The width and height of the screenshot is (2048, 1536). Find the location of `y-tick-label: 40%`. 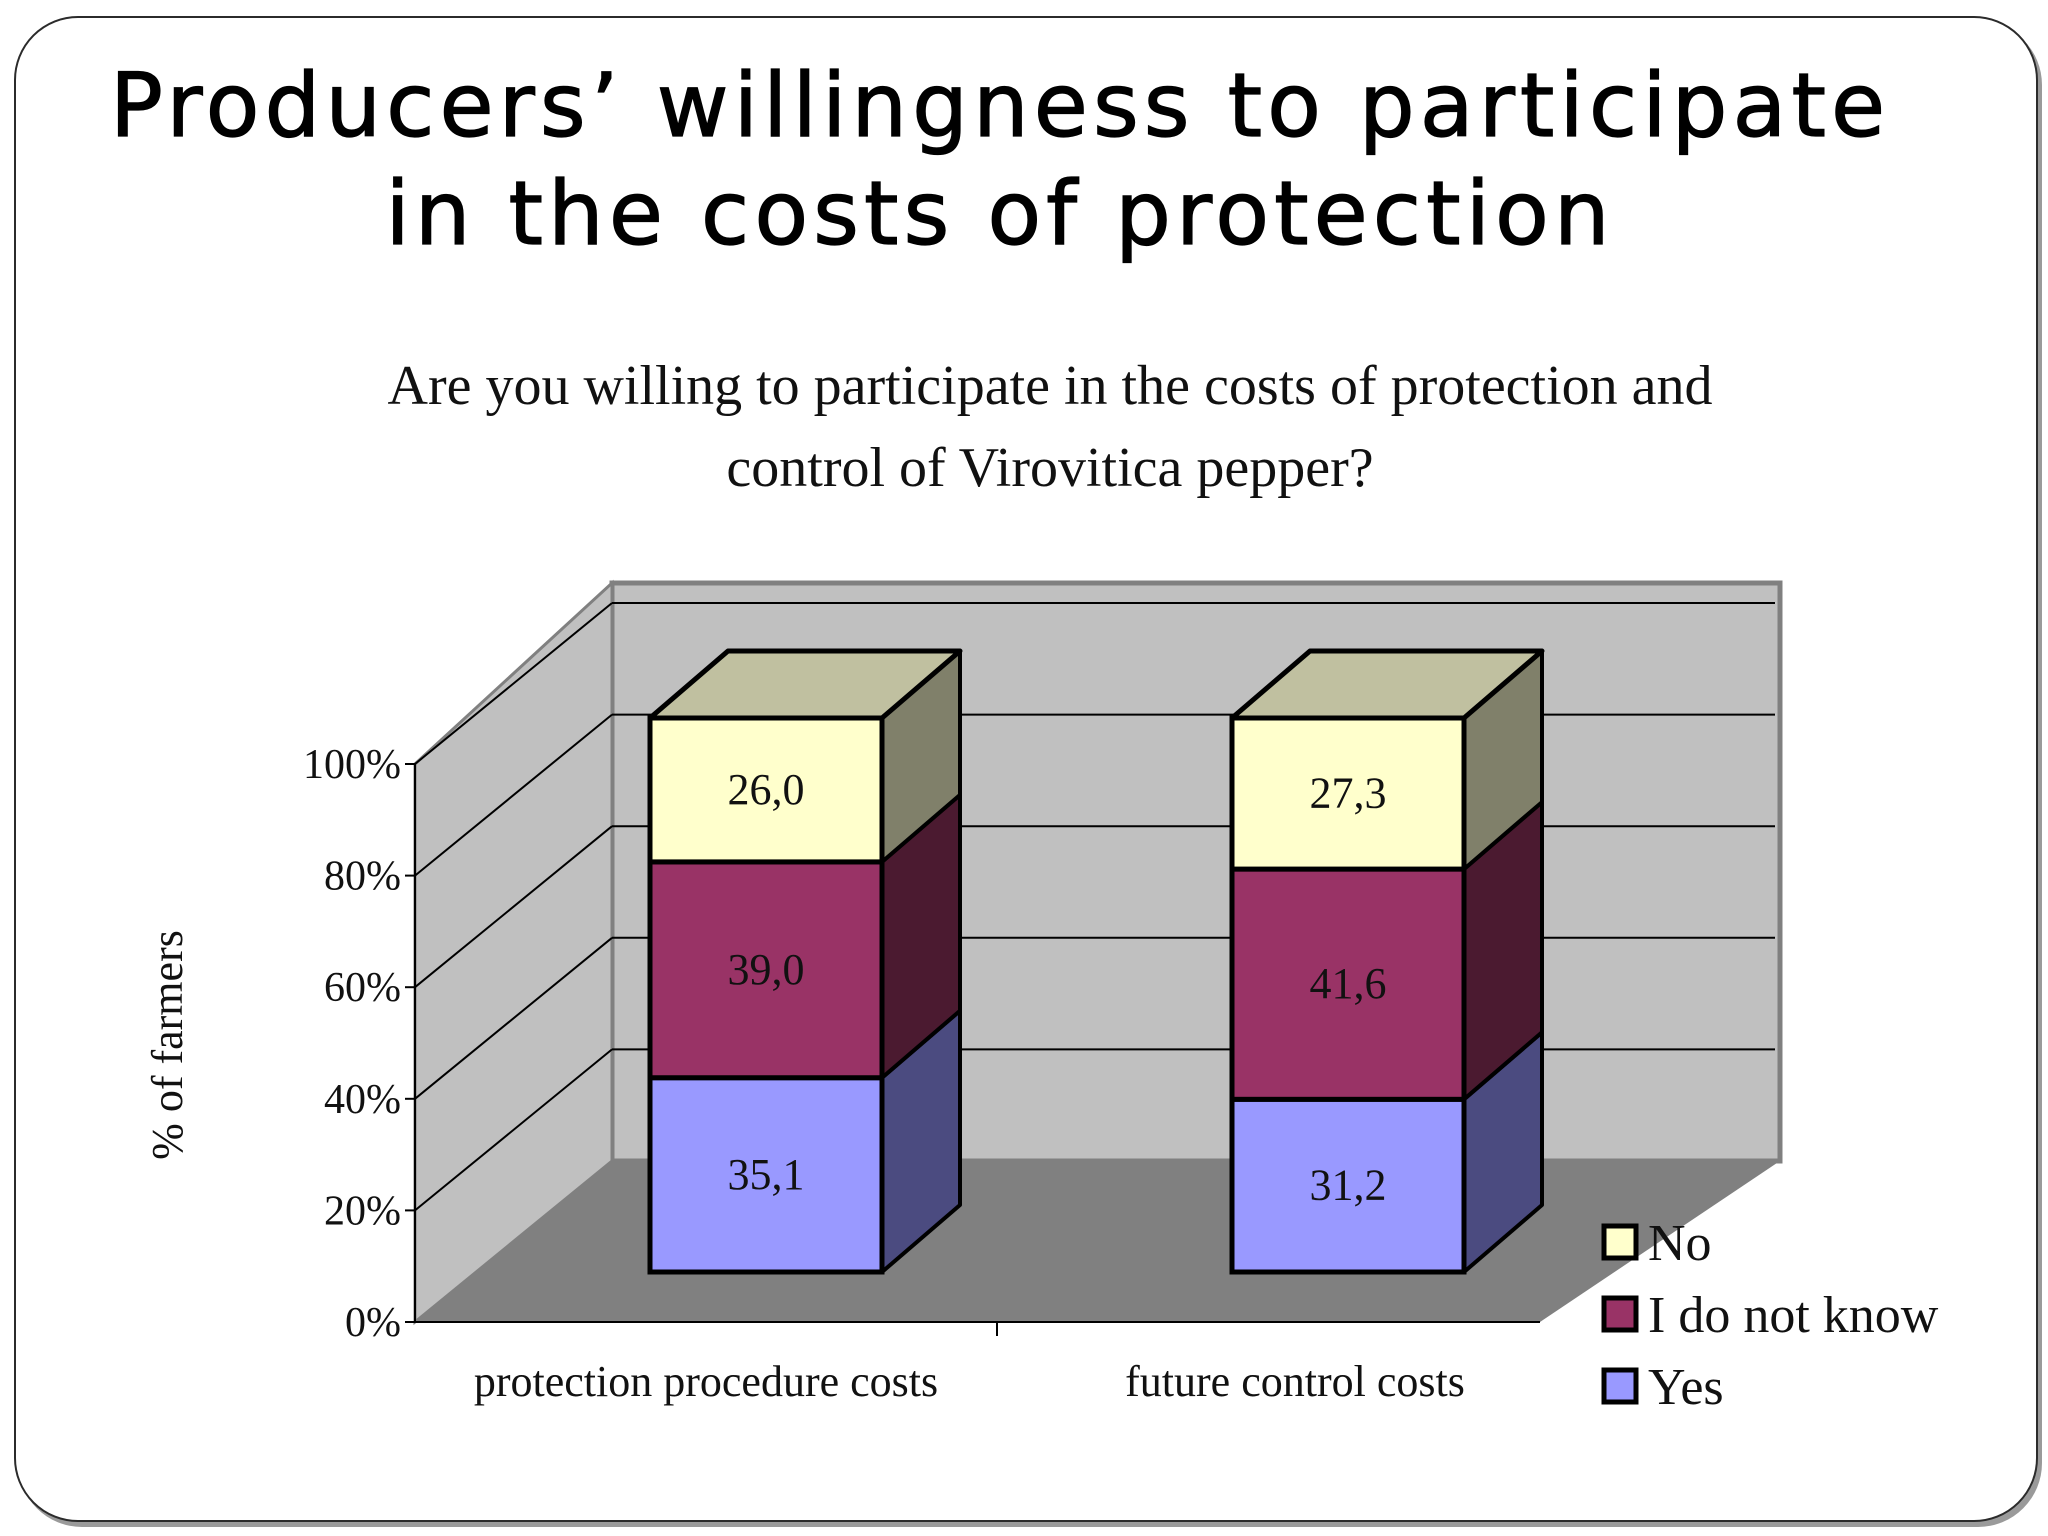

y-tick-label: 40% is located at coordinates (362, 1100).